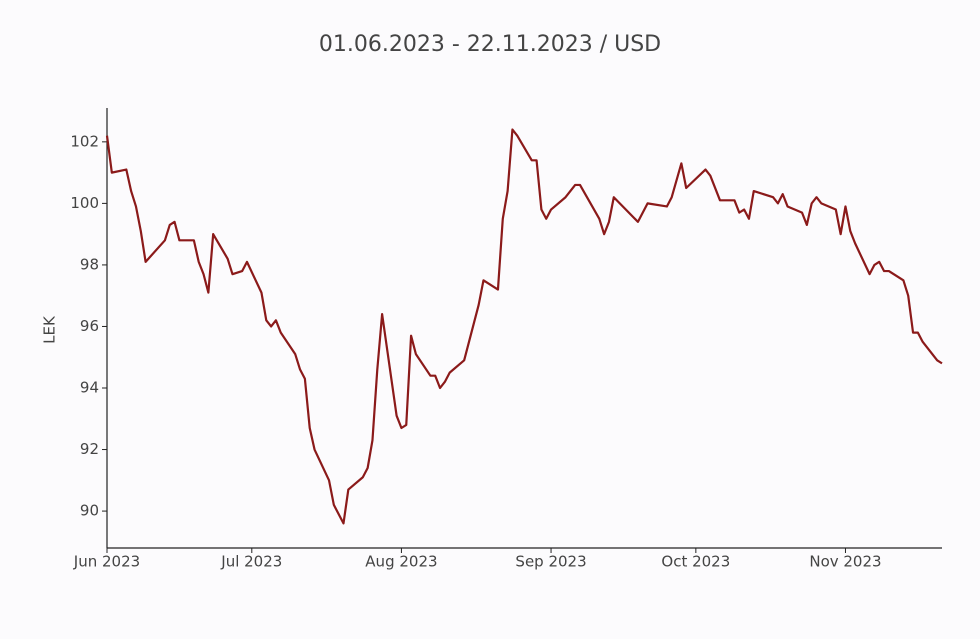  What do you see at coordinates (251, 562) in the screenshot?
I see `x-tick-label: Jul 2023` at bounding box center [251, 562].